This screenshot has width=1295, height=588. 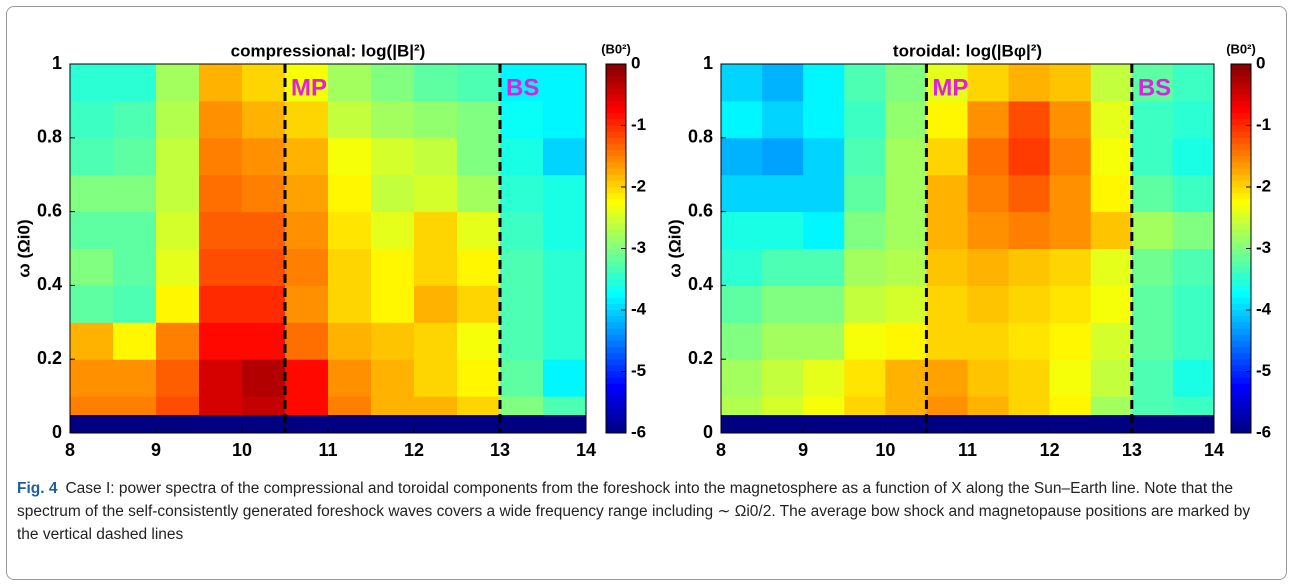 I want to click on chart-title: compressional: log(|B|²), so click(x=328, y=50).